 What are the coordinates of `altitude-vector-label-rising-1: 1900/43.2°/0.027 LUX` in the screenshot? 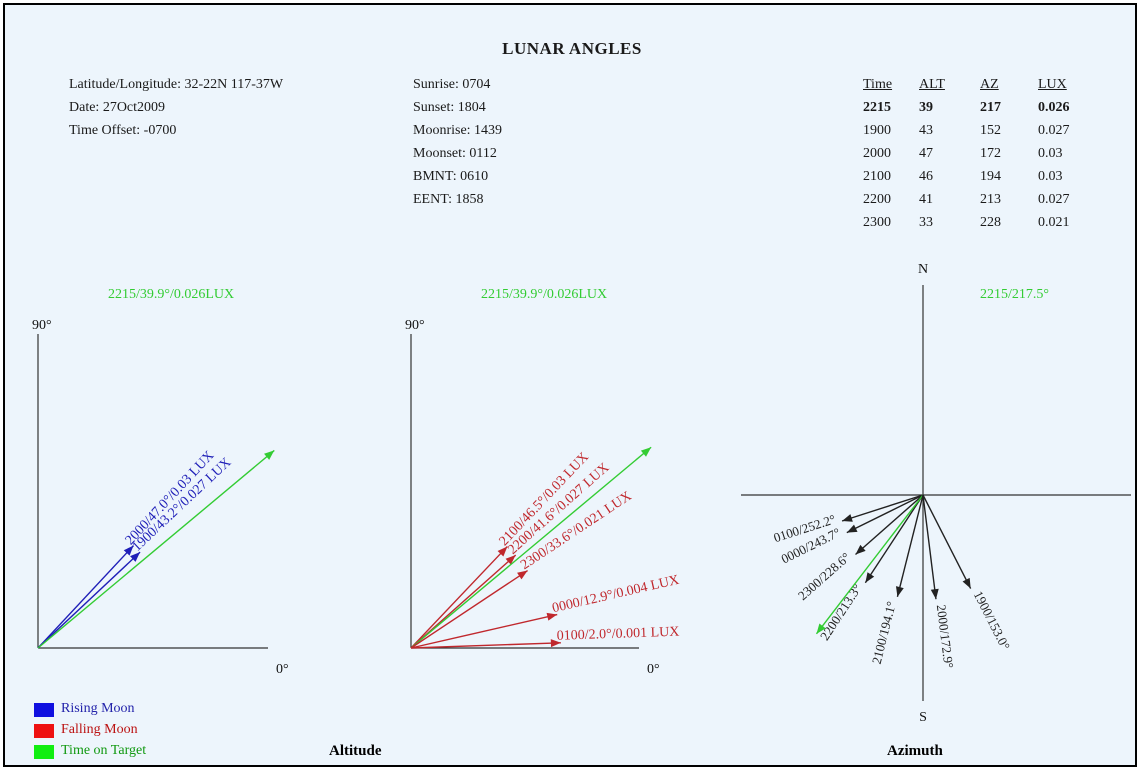 It's located at (182, 505).